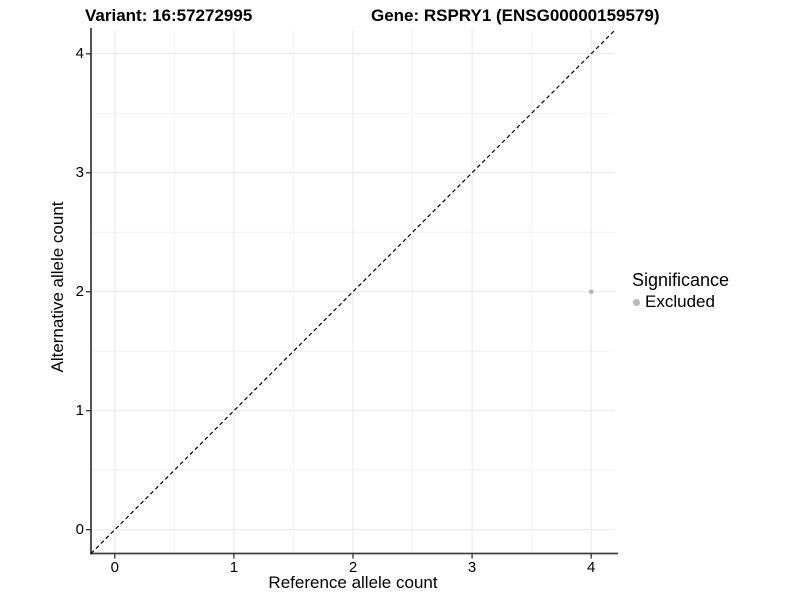 The height and width of the screenshot is (600, 800). I want to click on legend: Significance Excluded, so click(680, 290).